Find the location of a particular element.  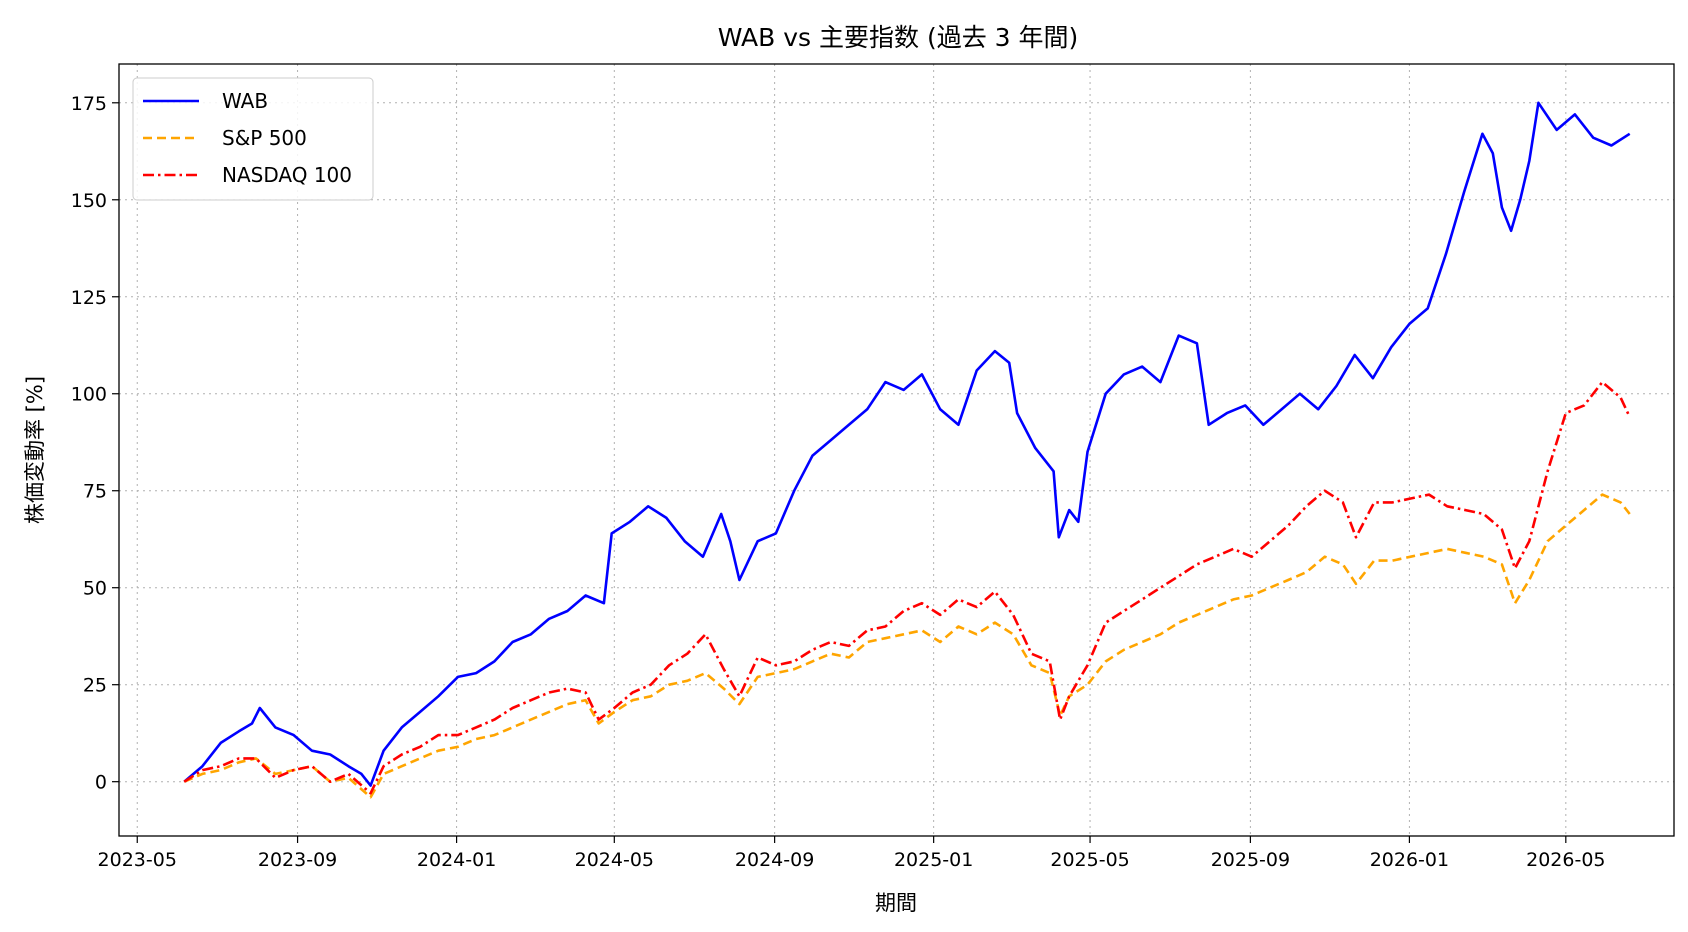

legend-label-0: WAB is located at coordinates (245, 101).